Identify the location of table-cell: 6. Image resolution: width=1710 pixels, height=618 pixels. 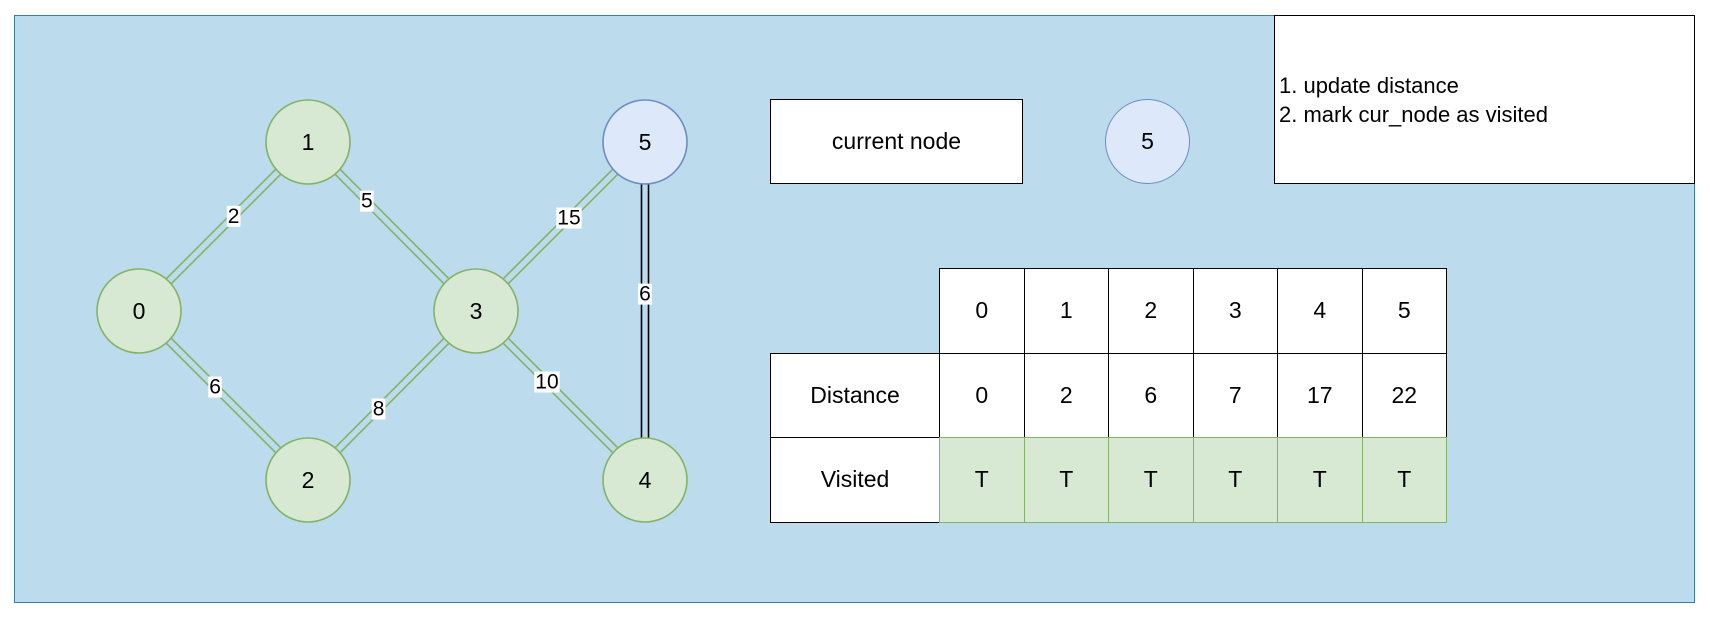
(1151, 395).